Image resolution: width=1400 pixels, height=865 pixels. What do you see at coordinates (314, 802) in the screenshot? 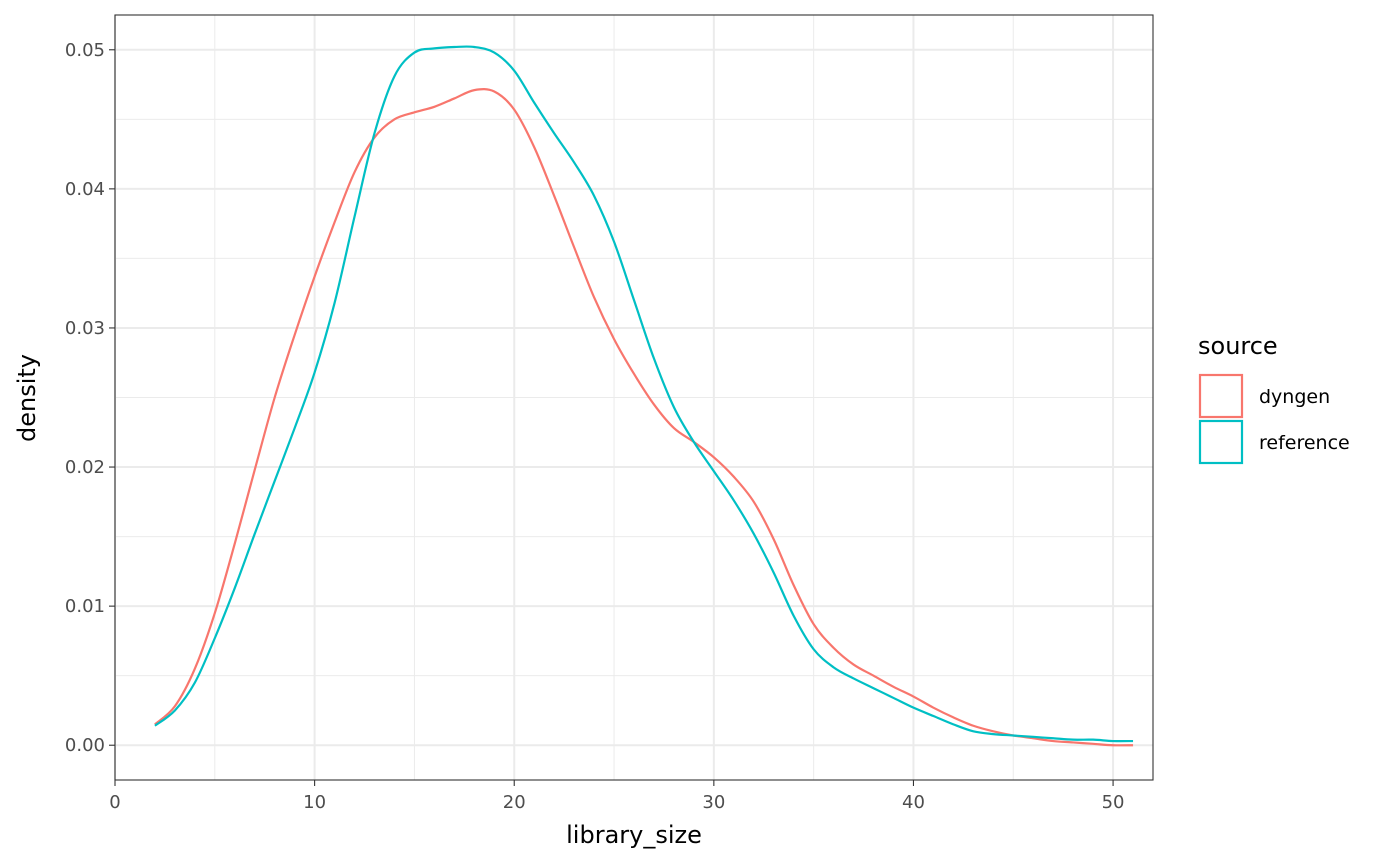
I see `x-tick-label: 10` at bounding box center [314, 802].